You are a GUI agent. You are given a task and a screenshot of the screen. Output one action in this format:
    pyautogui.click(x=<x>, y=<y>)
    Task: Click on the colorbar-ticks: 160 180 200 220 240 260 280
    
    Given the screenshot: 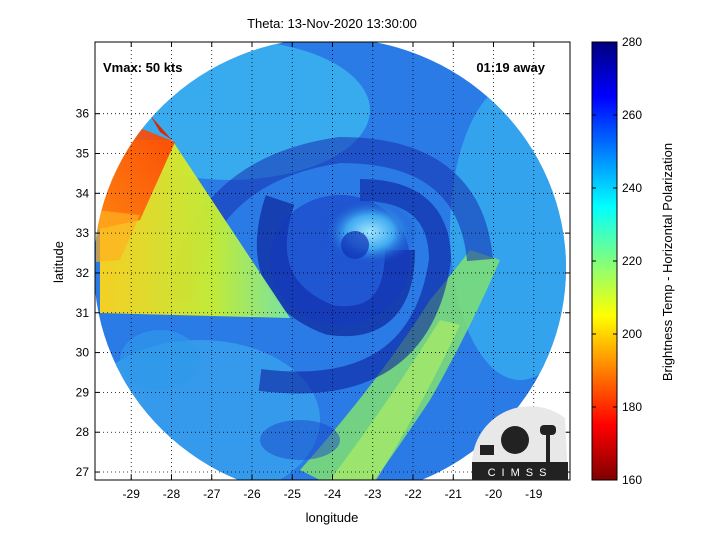 What is the action you would take?
    pyautogui.click(x=617, y=261)
    